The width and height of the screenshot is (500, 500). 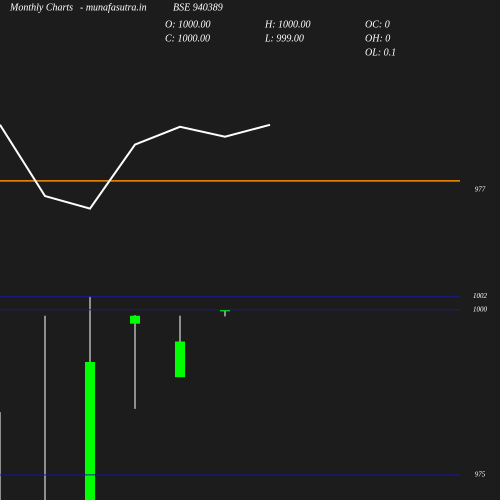 I want to click on low-label: L: 999.00, so click(x=284, y=38).